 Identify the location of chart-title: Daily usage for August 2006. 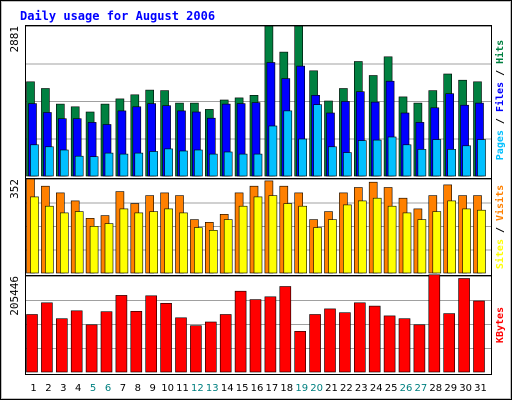
(117, 16).